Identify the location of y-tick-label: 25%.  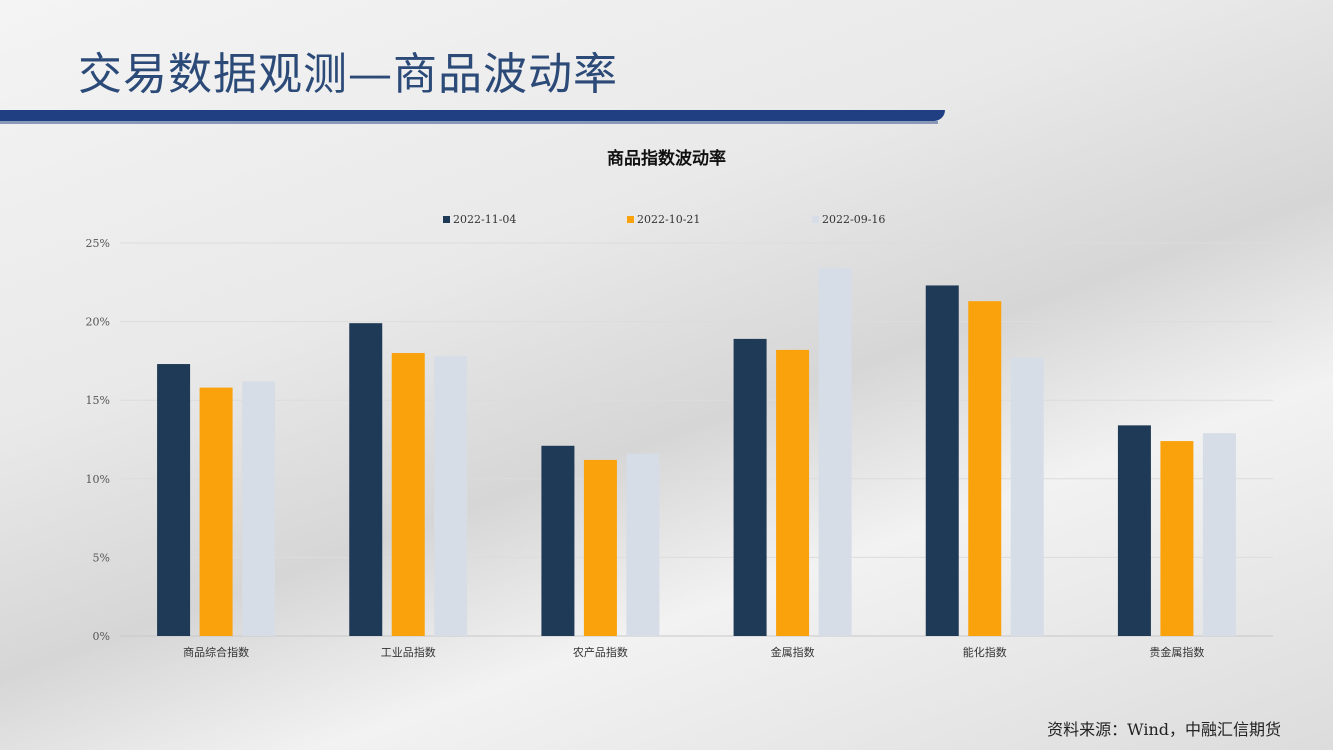
(98, 243).